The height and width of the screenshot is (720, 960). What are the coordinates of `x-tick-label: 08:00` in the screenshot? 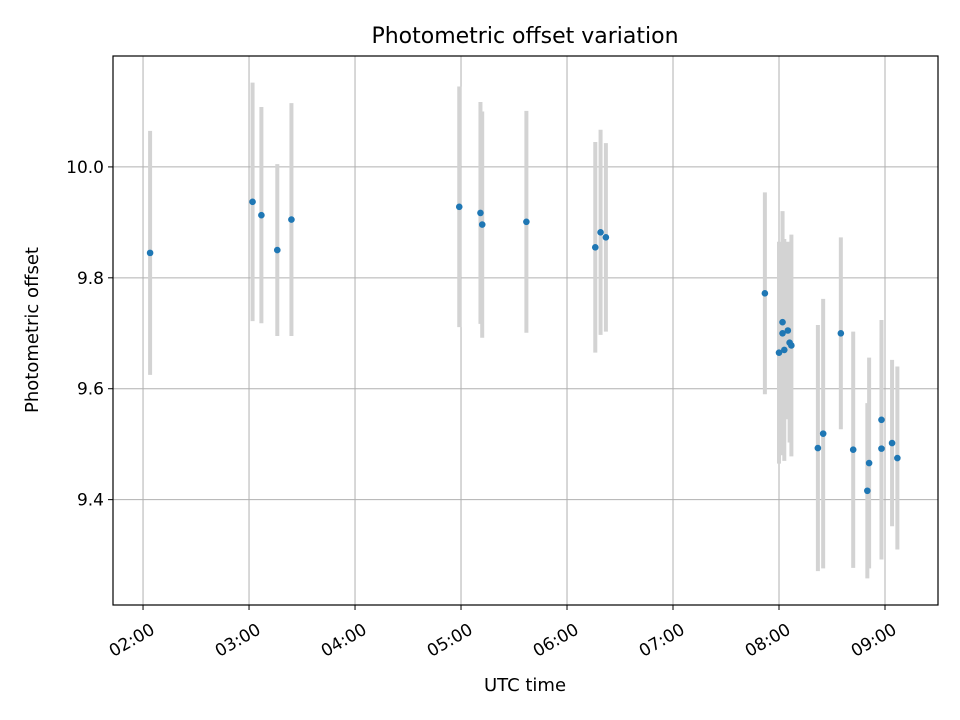 It's located at (768, 641).